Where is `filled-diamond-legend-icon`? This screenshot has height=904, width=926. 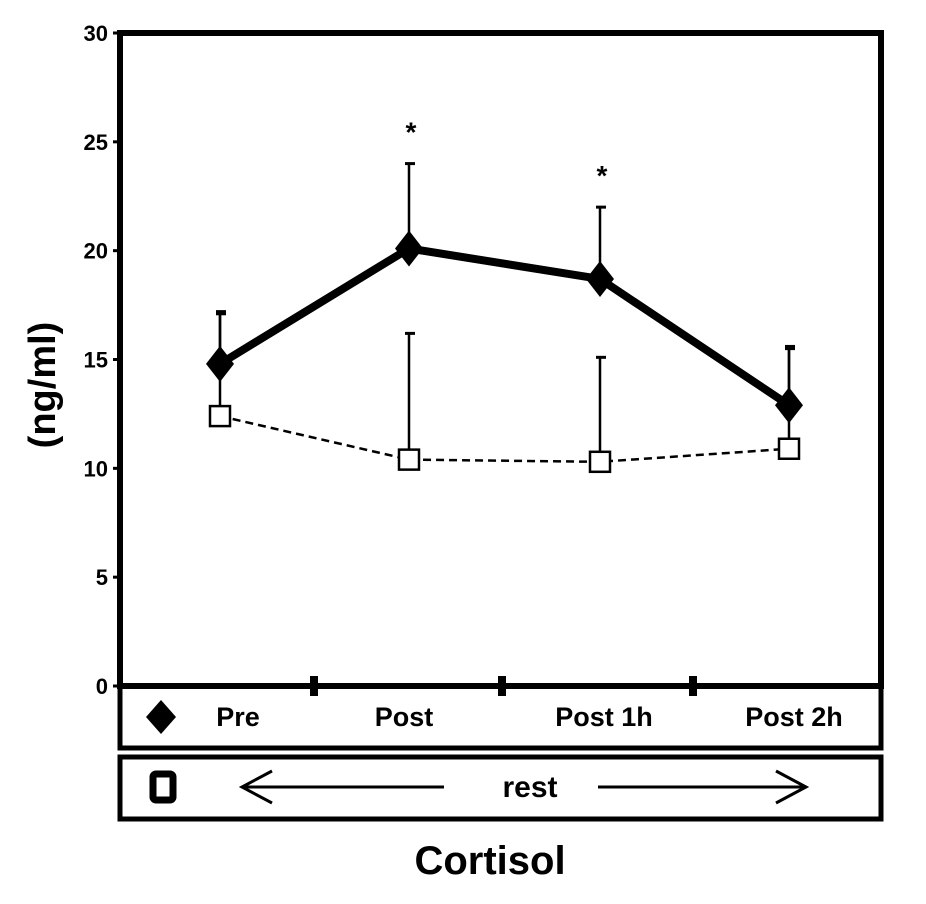 filled-diamond-legend-icon is located at coordinates (161, 717).